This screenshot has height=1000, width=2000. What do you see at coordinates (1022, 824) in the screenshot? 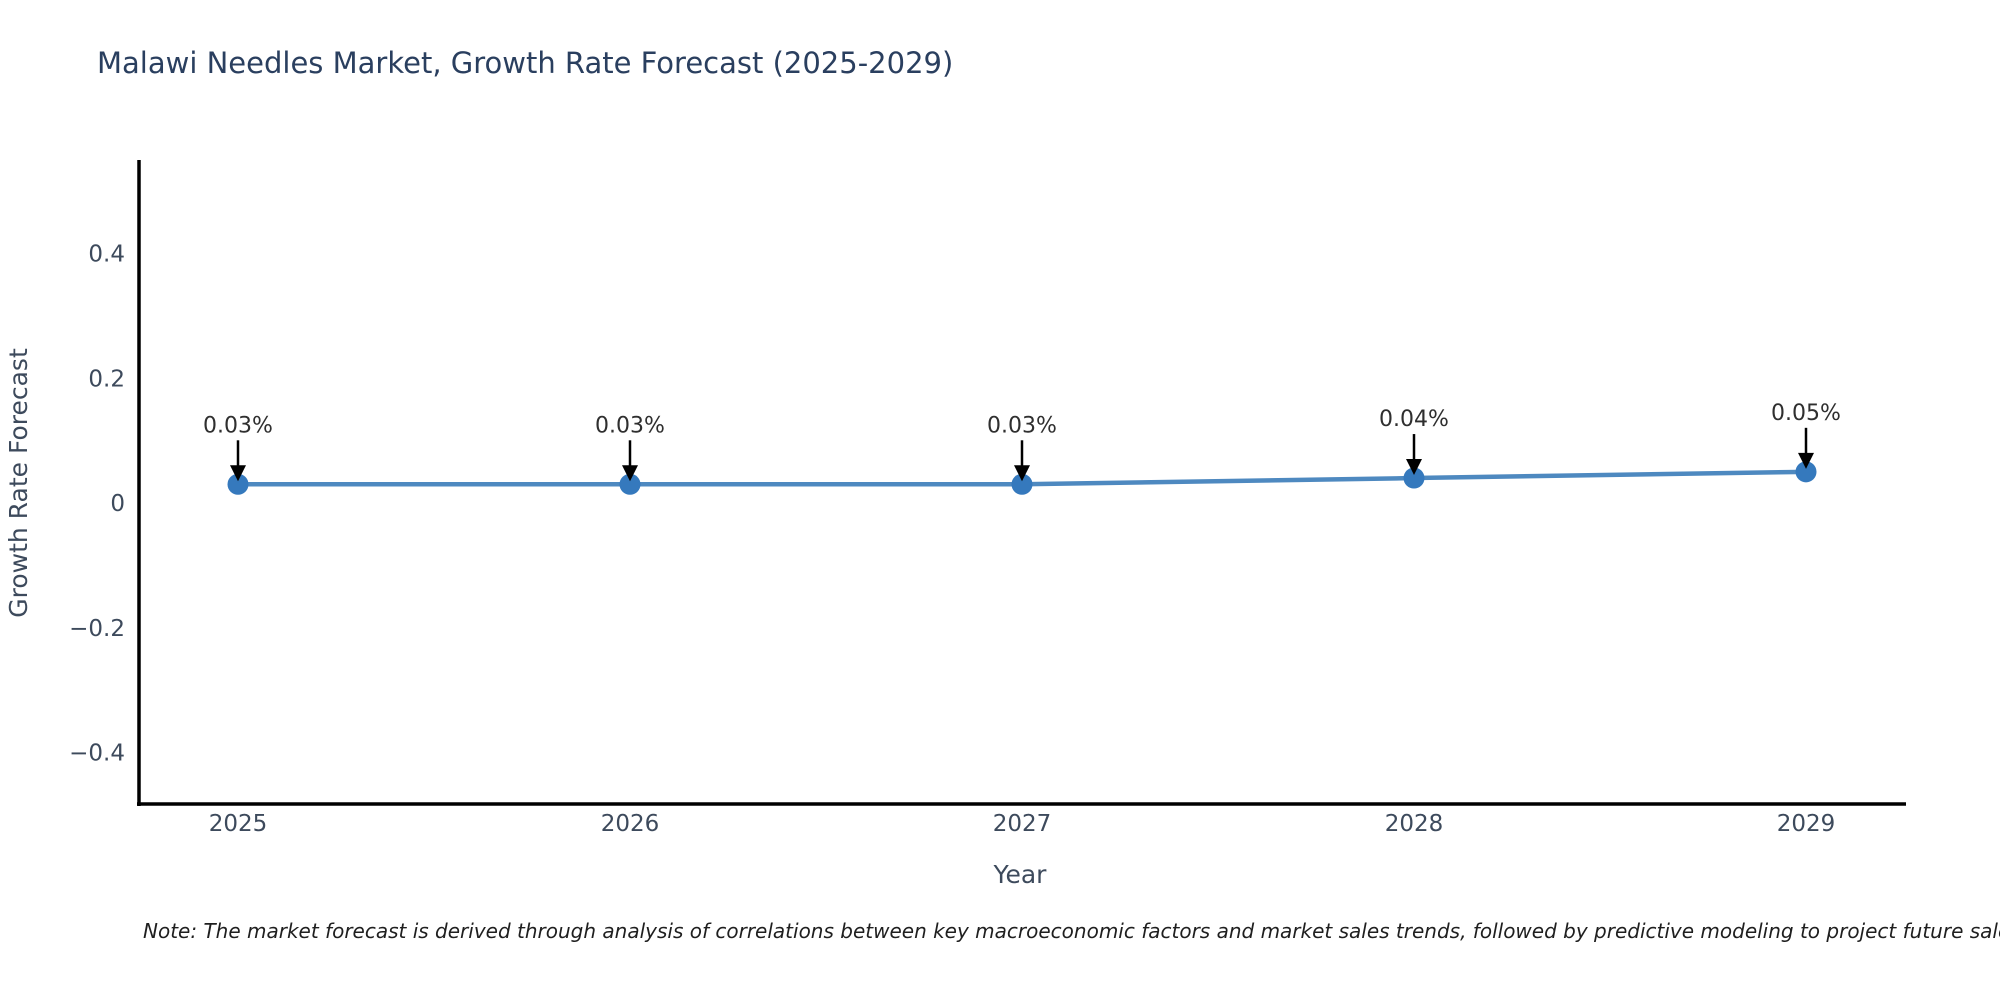
I see `x-tick-label: 2027` at bounding box center [1022, 824].